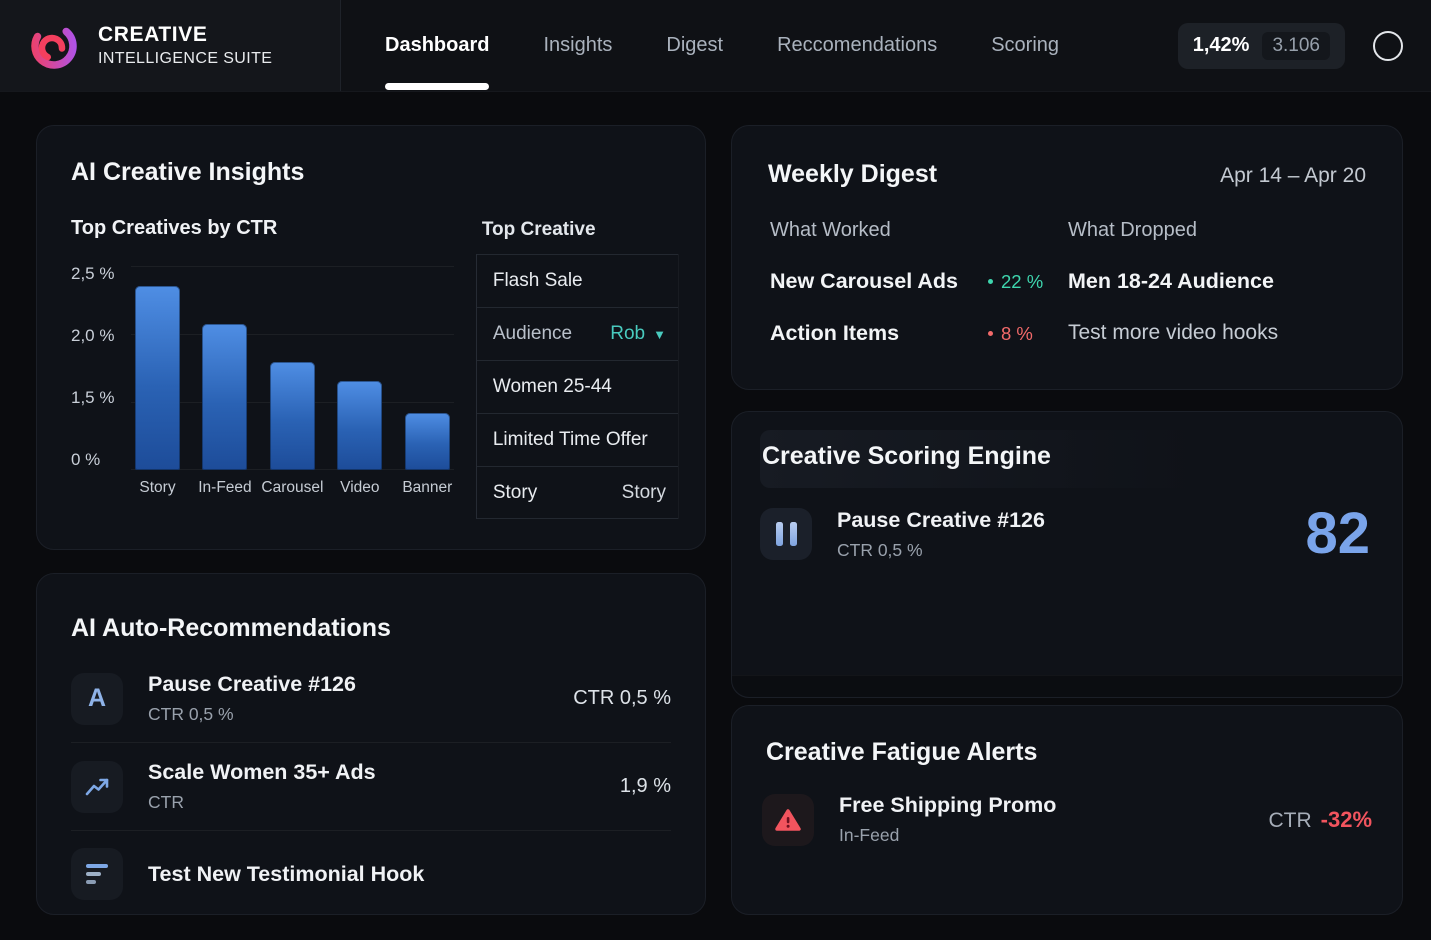 The image size is (1431, 940). What do you see at coordinates (538, 229) in the screenshot?
I see `top-creative-title: Top Creative` at bounding box center [538, 229].